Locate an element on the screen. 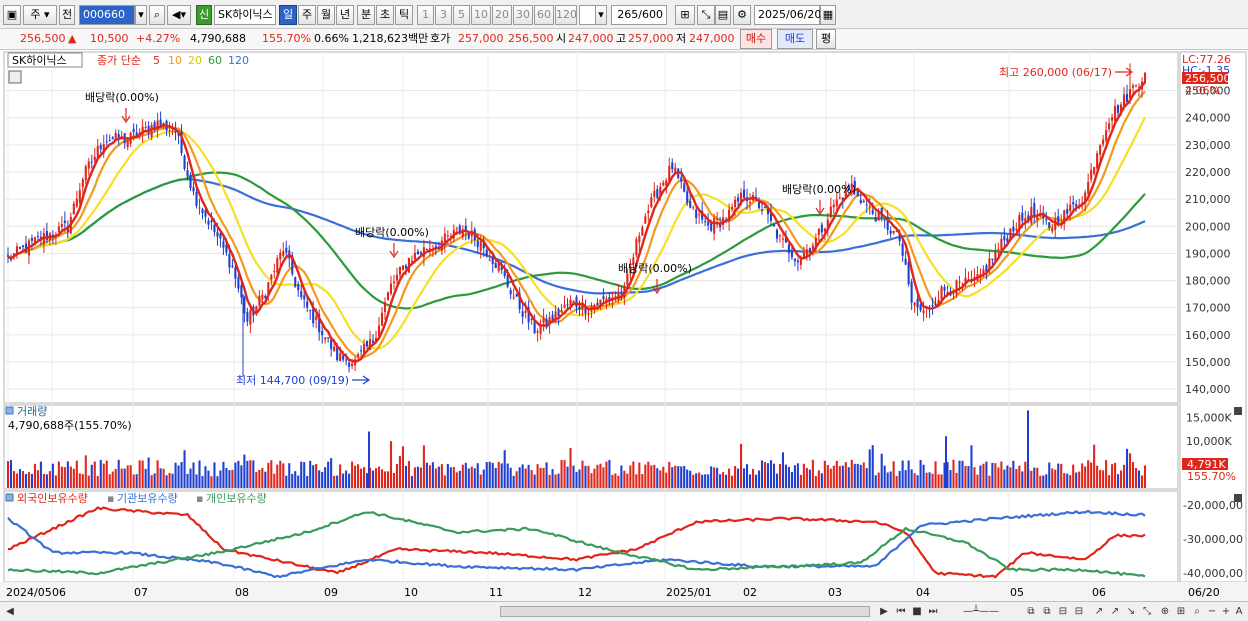 Image resolution: width=1248 pixels, height=621 pixels. tab-period-month: 월 is located at coordinates (326, 15).